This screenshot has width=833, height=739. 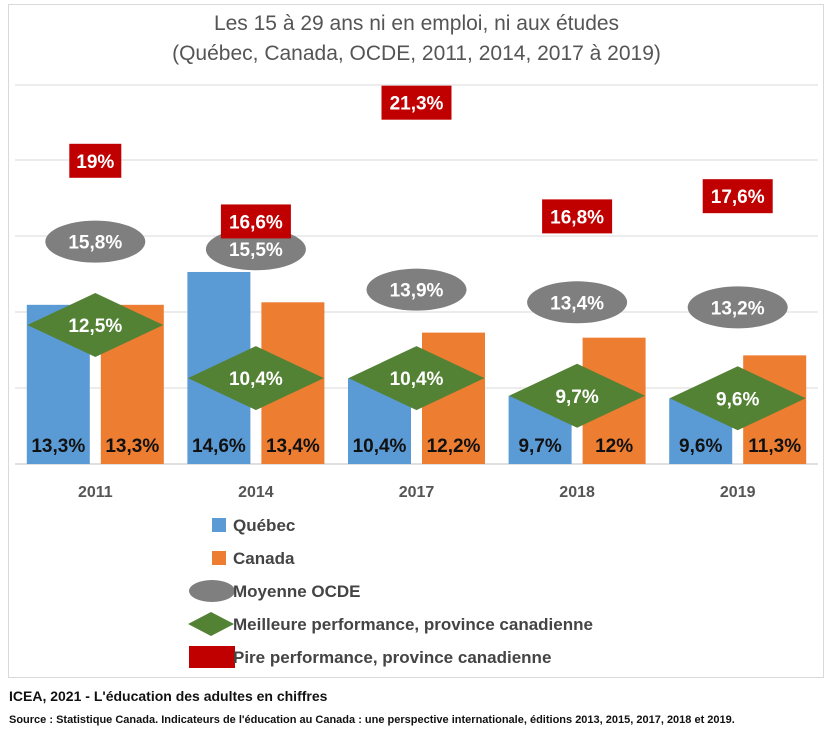 I want to click on label-best-2019: 9,6%, so click(x=737, y=399).